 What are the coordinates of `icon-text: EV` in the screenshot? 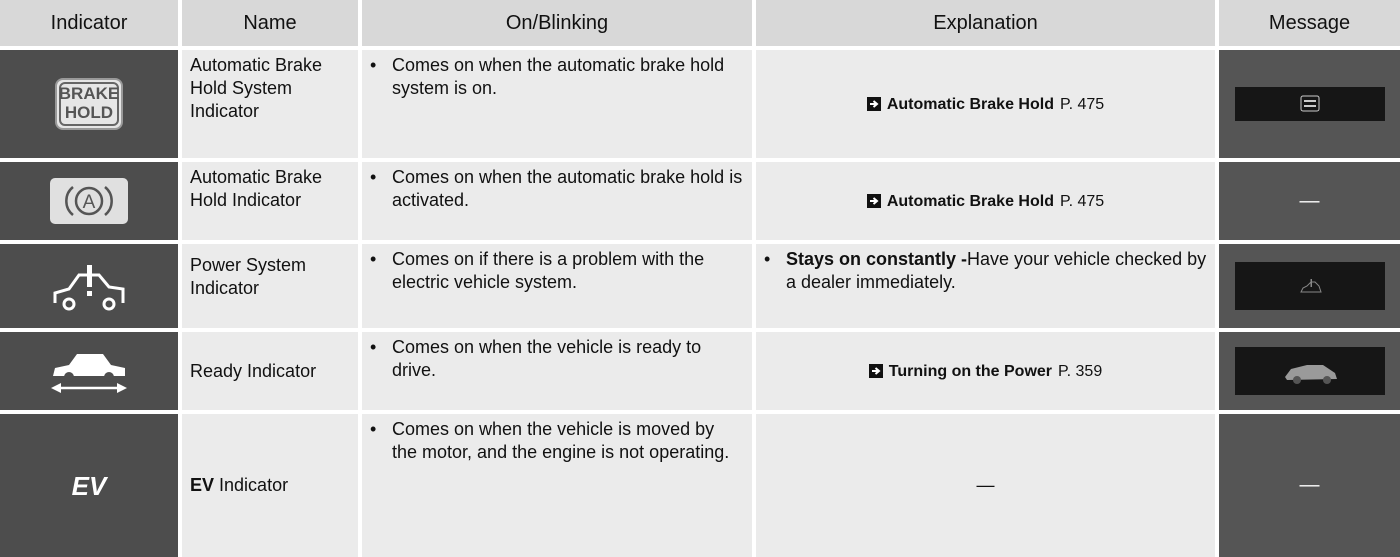 It's located at (90, 486).